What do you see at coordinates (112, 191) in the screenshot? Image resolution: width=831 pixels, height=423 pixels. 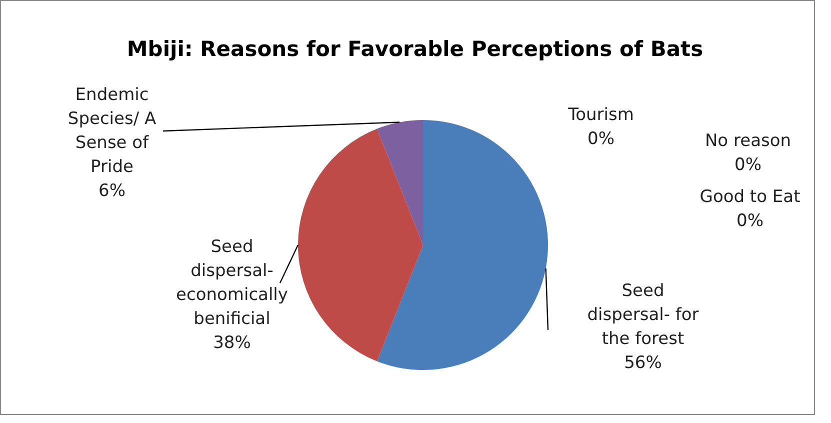 I see `data-label: 6%` at bounding box center [112, 191].